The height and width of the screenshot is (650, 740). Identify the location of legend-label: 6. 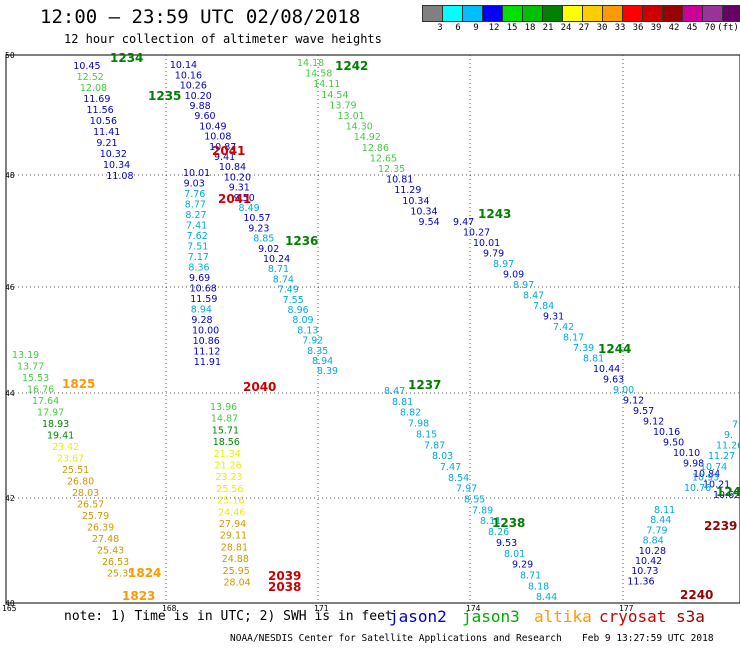
(458, 28).